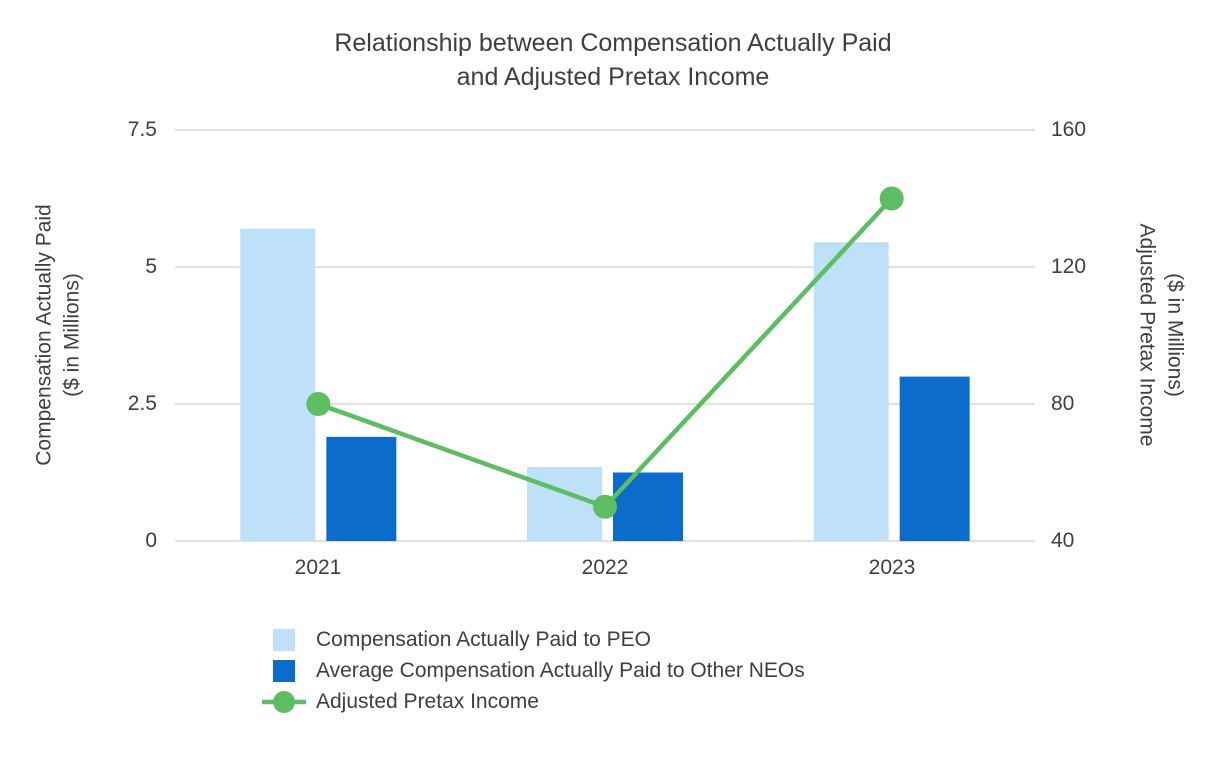 This screenshot has width=1226, height=760. Describe the element at coordinates (605, 506) in the screenshot. I see `pretax-income-marker-2022` at that location.